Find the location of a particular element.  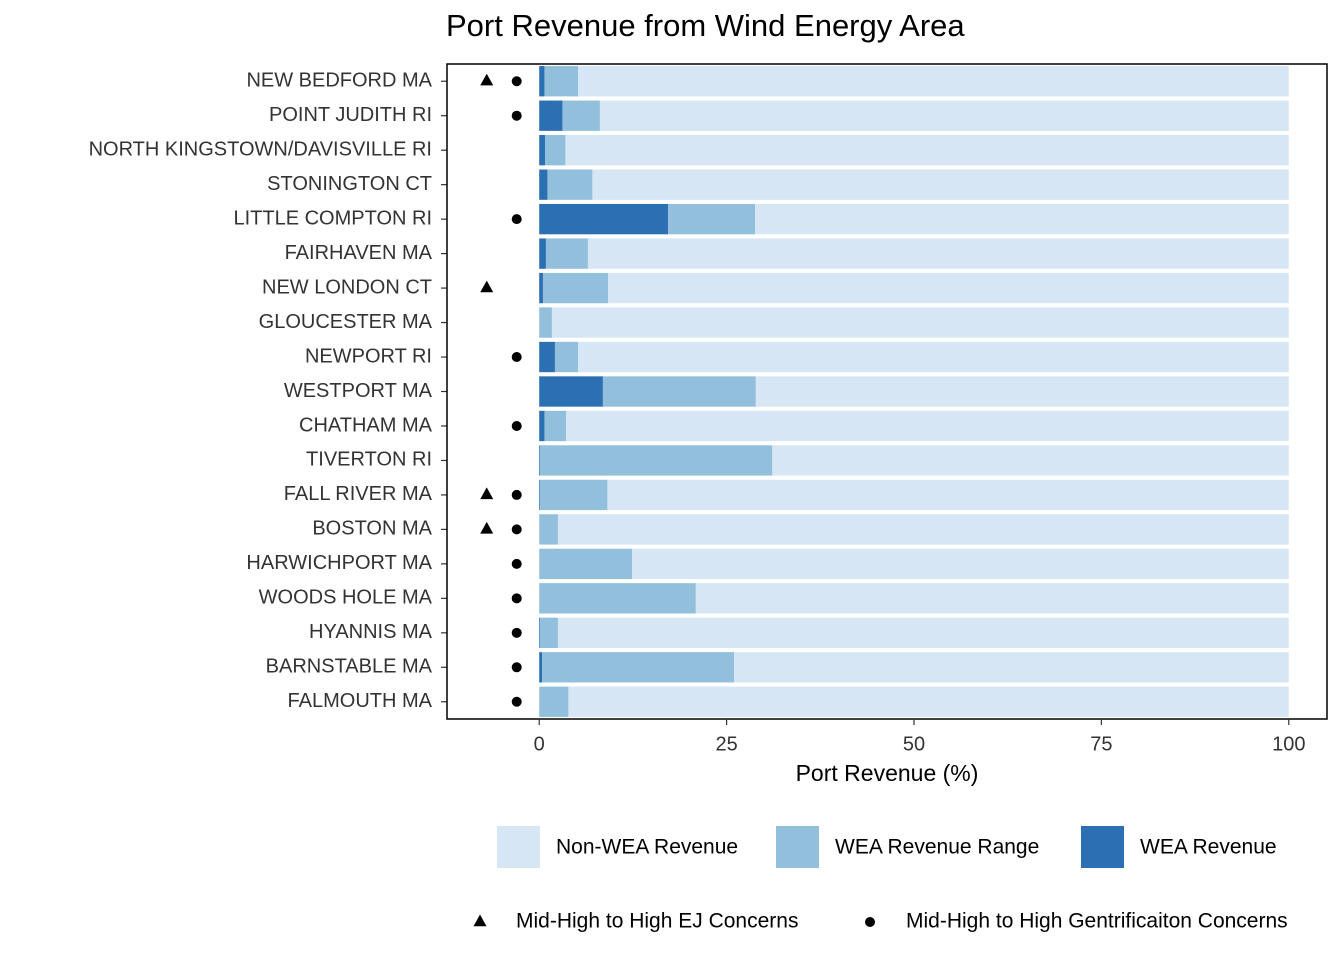

legend-label: Non-WEA Revenue is located at coordinates (647, 847).